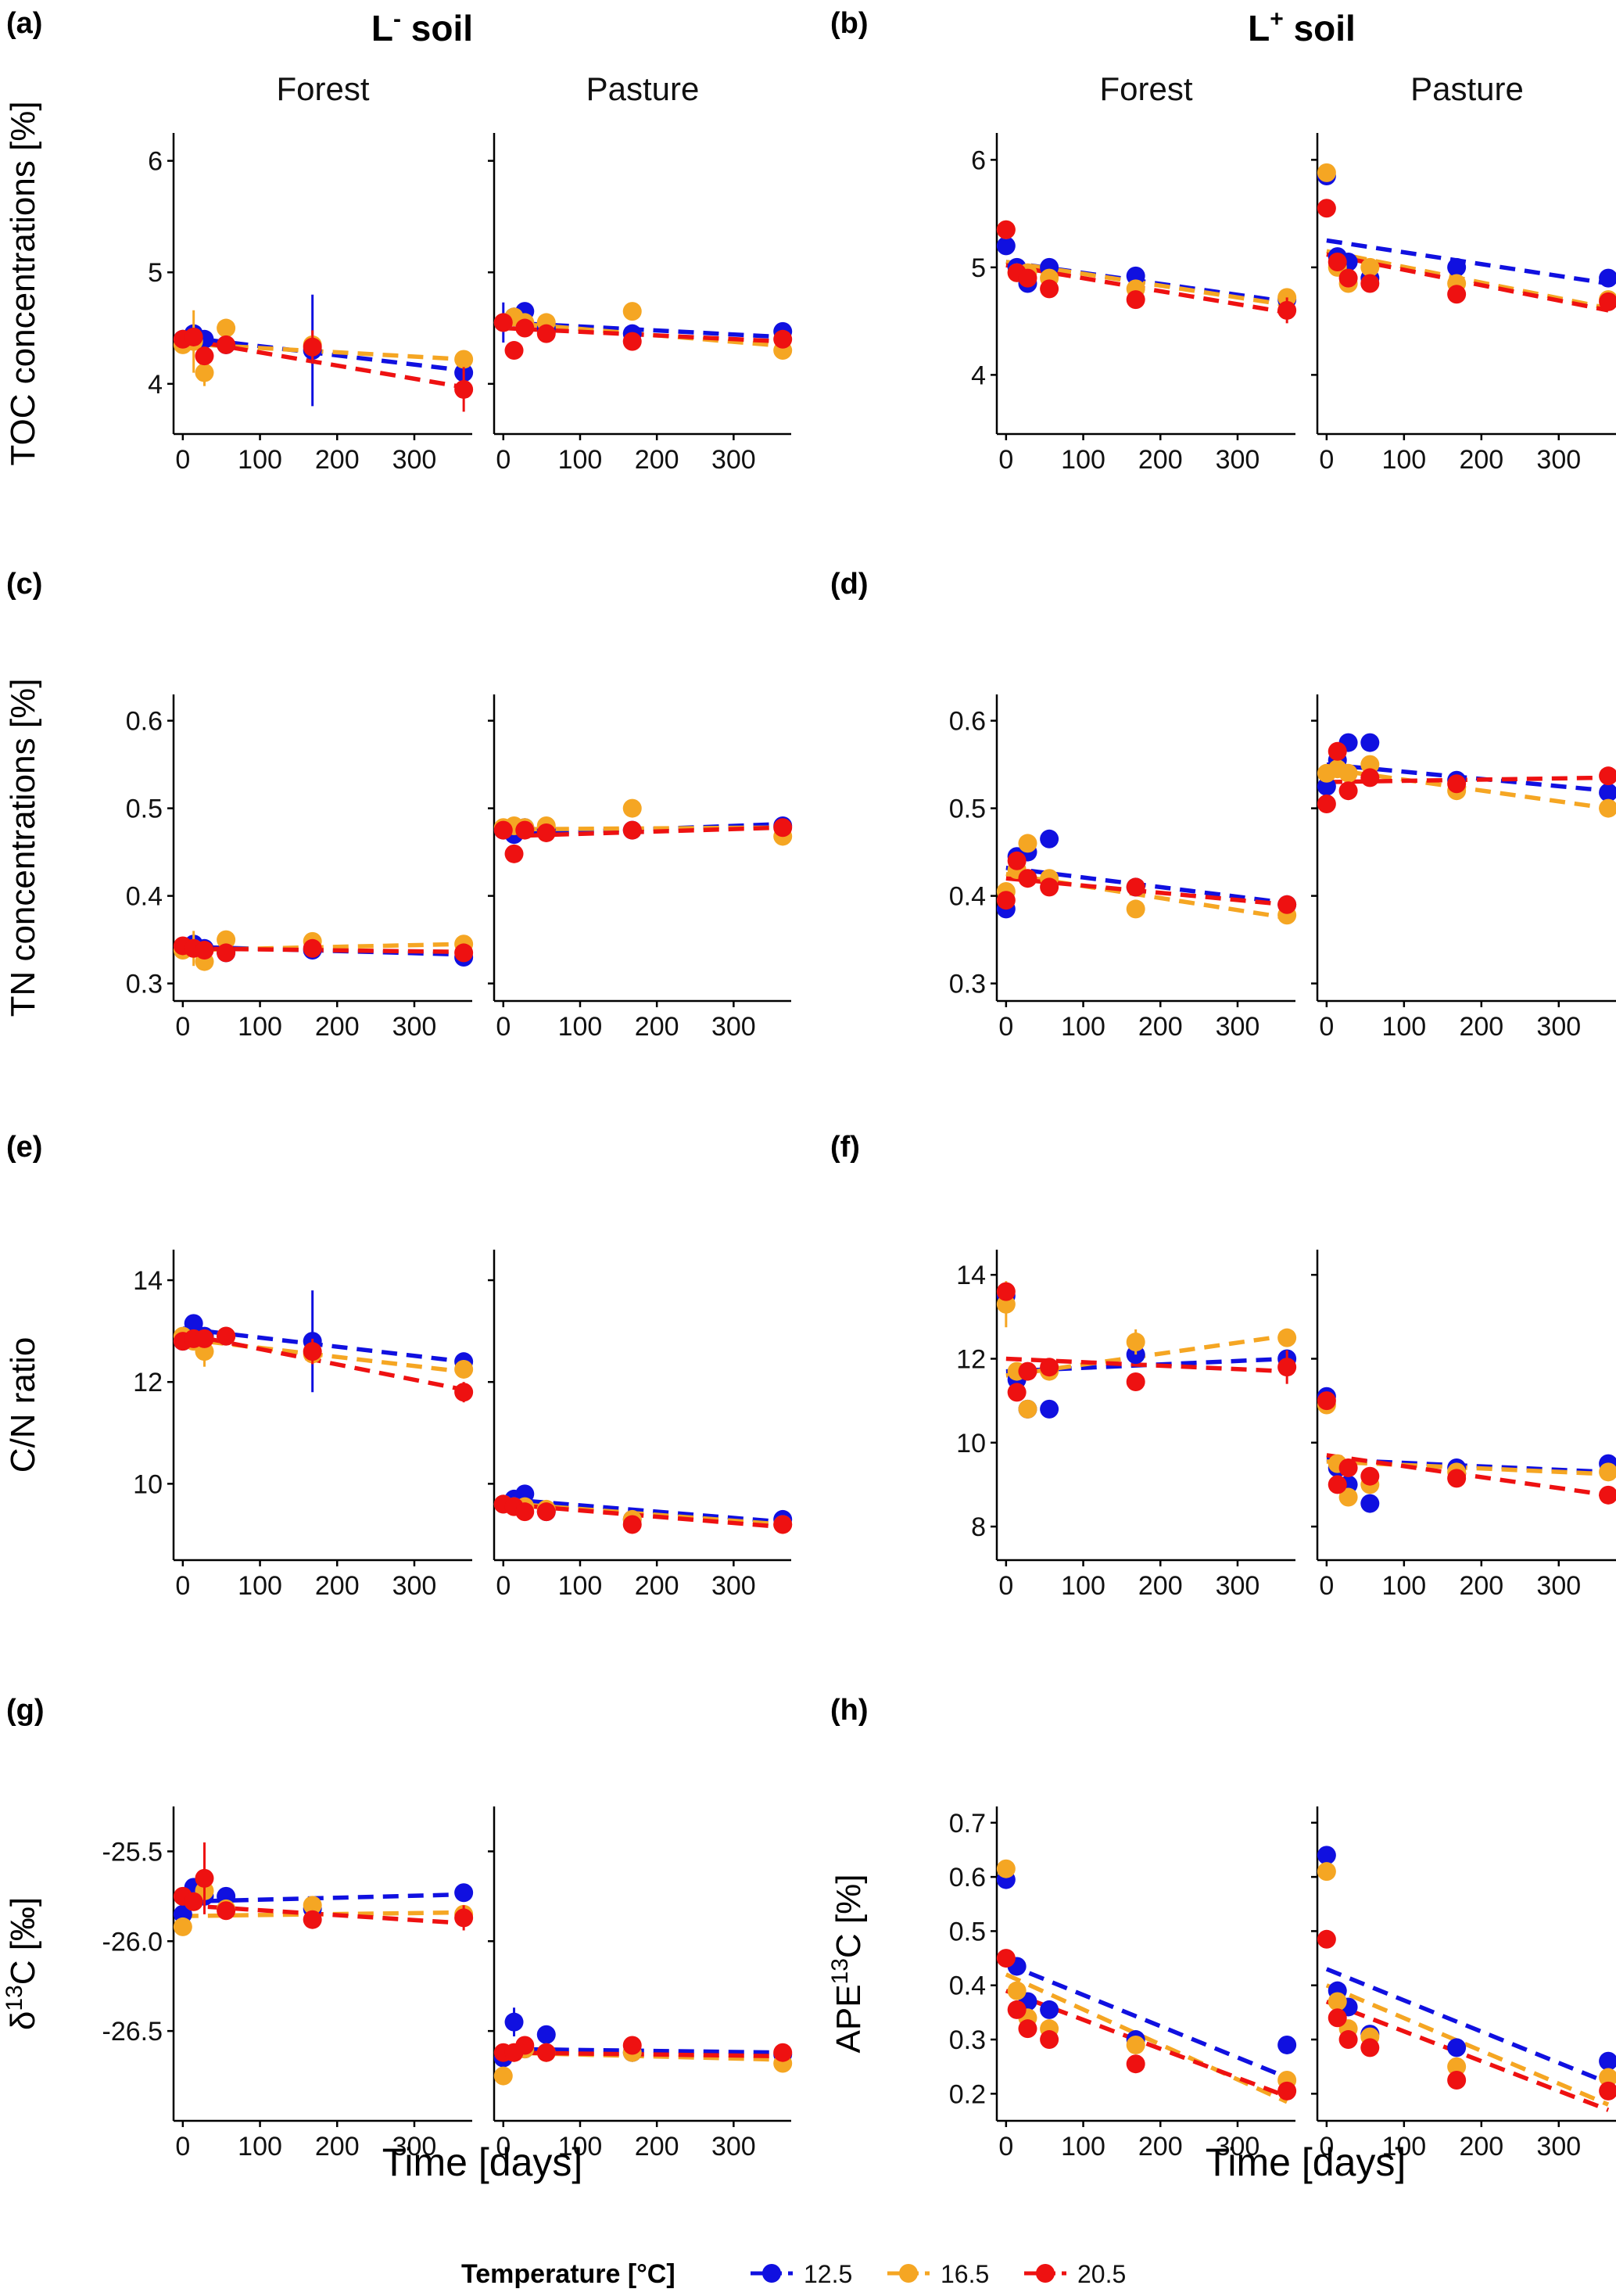 This screenshot has width=1616, height=2296. I want to click on y-tick-label: 0.5, so click(145, 809).